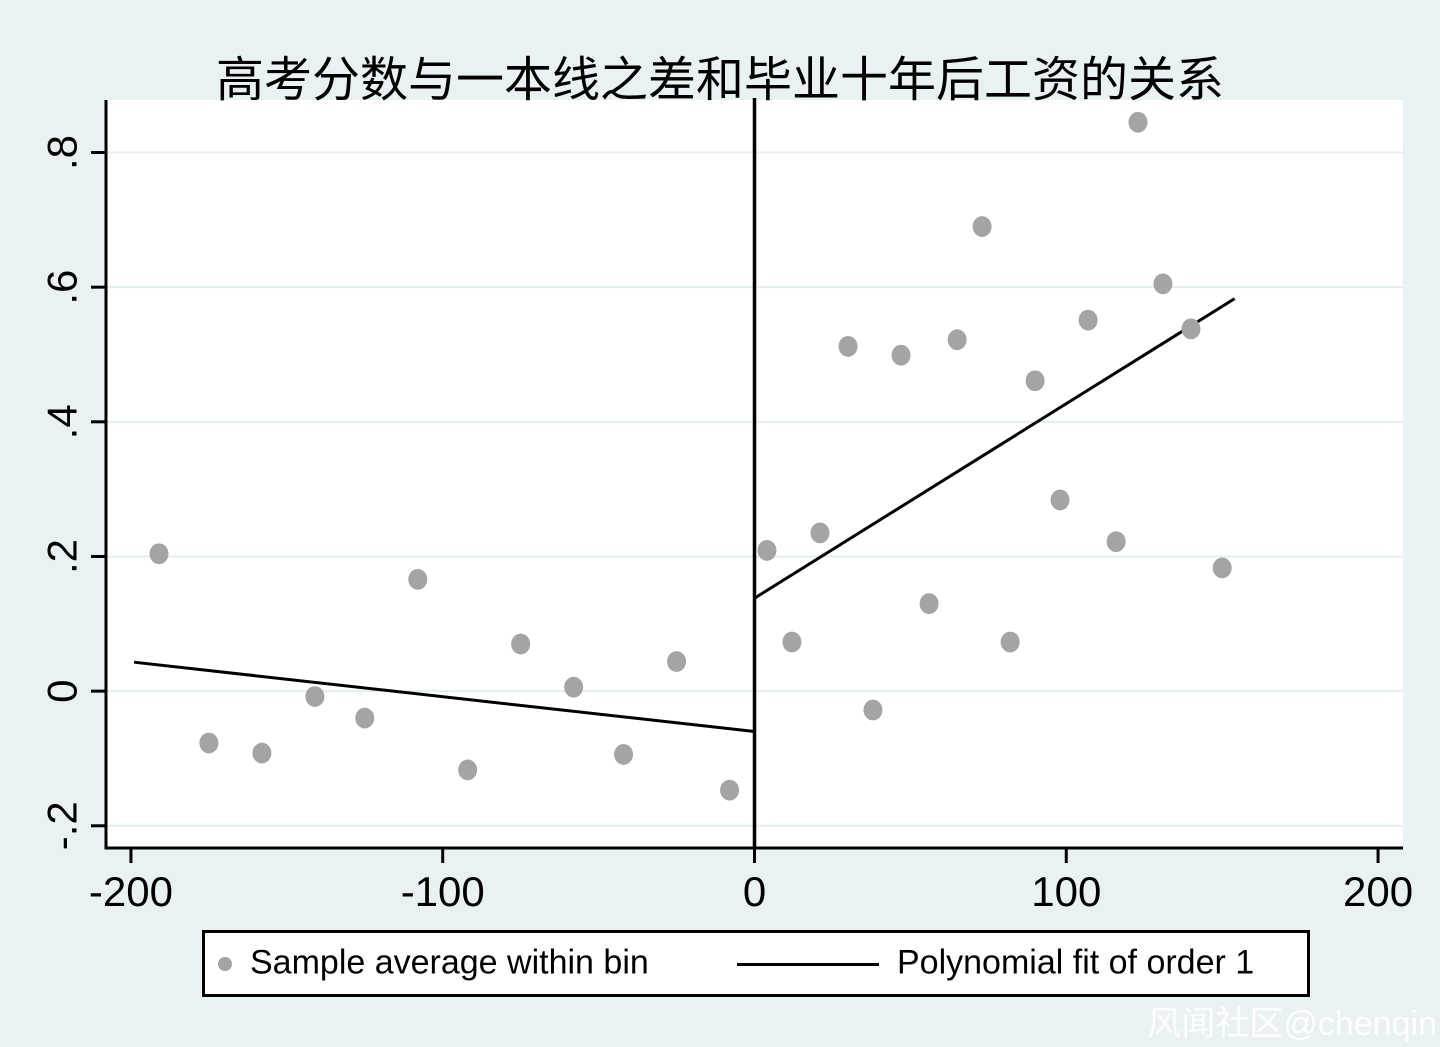 This screenshot has height=1047, width=1440. I want to click on x-tick-label: 0, so click(754, 891).